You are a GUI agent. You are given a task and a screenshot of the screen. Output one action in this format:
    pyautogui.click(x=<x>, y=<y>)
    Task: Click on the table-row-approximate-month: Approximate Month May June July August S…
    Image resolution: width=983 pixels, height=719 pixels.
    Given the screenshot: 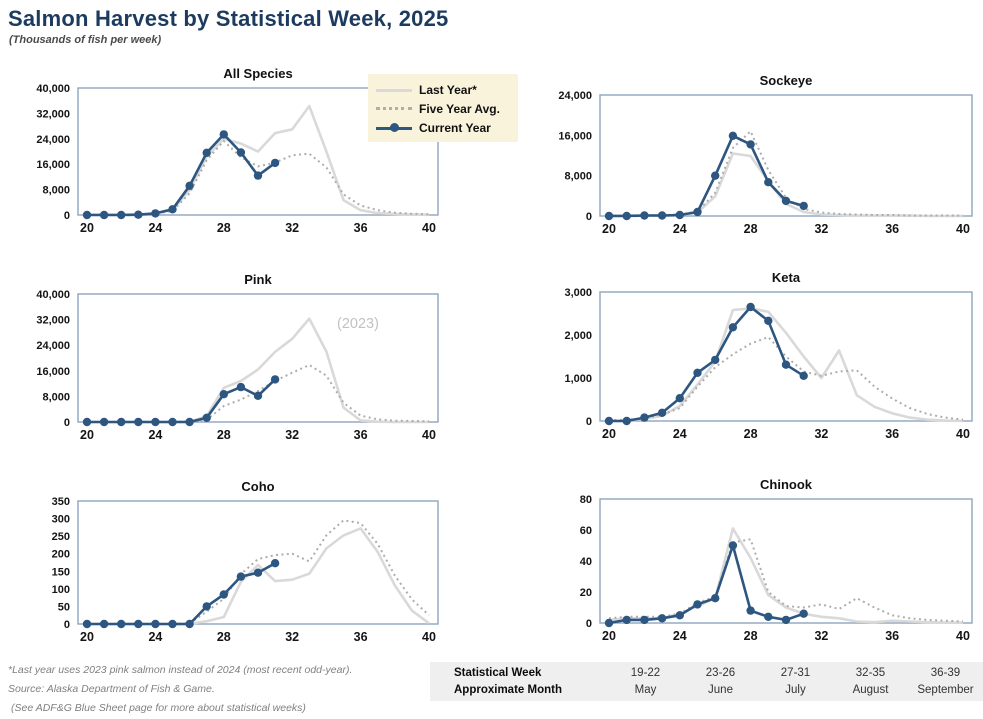 What is the action you would take?
    pyautogui.click(x=706, y=690)
    